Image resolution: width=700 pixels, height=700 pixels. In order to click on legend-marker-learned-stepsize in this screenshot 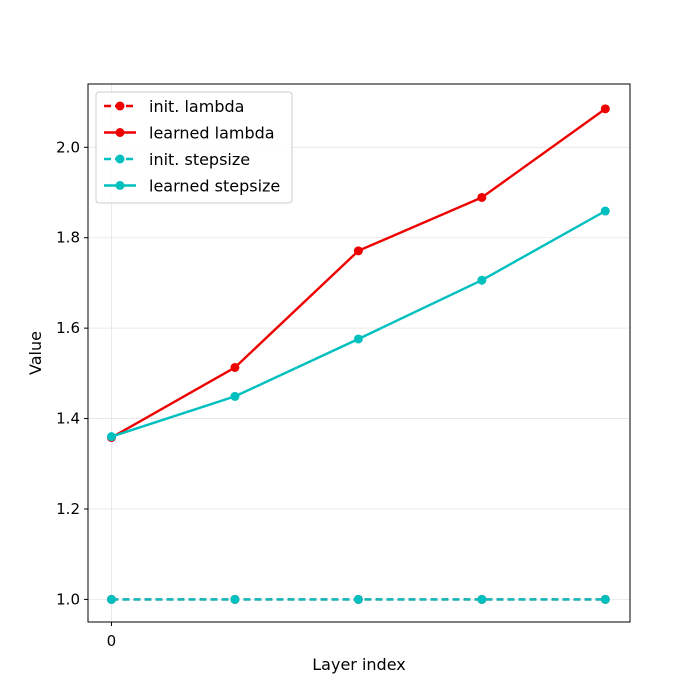, I will do `click(120, 185)`.